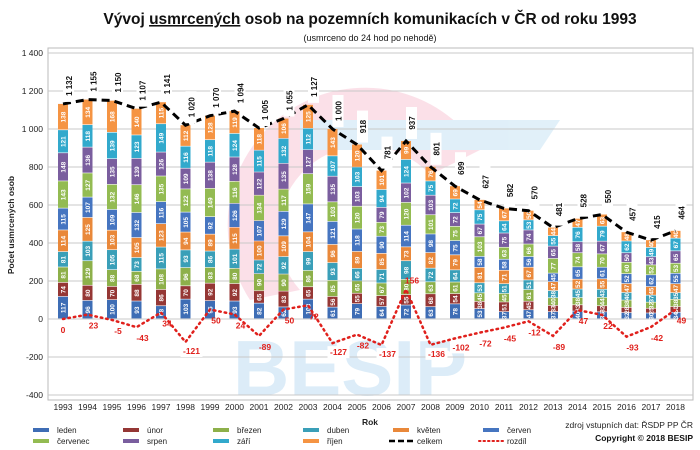  What do you see at coordinates (33, 129) in the screenshot?
I see `y-tick-label: 1 000` at bounding box center [33, 129].